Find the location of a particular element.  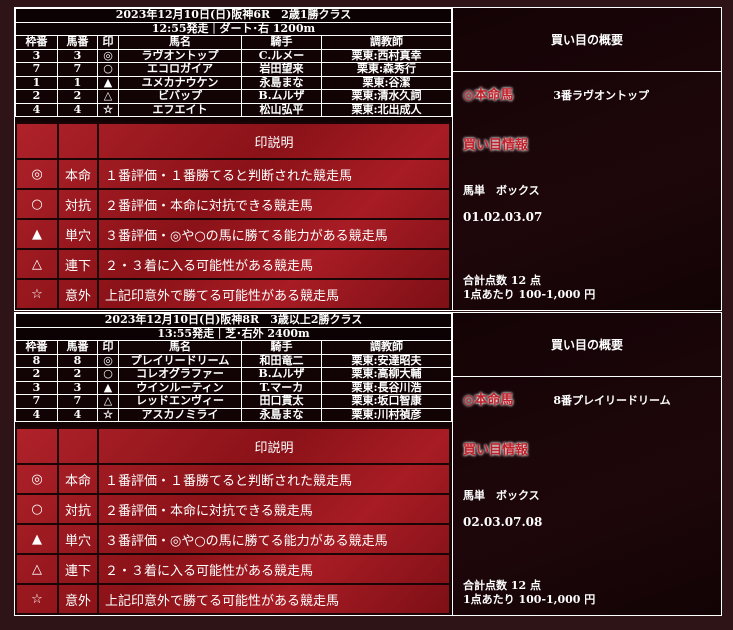

cell: ○ is located at coordinates (108, 69).